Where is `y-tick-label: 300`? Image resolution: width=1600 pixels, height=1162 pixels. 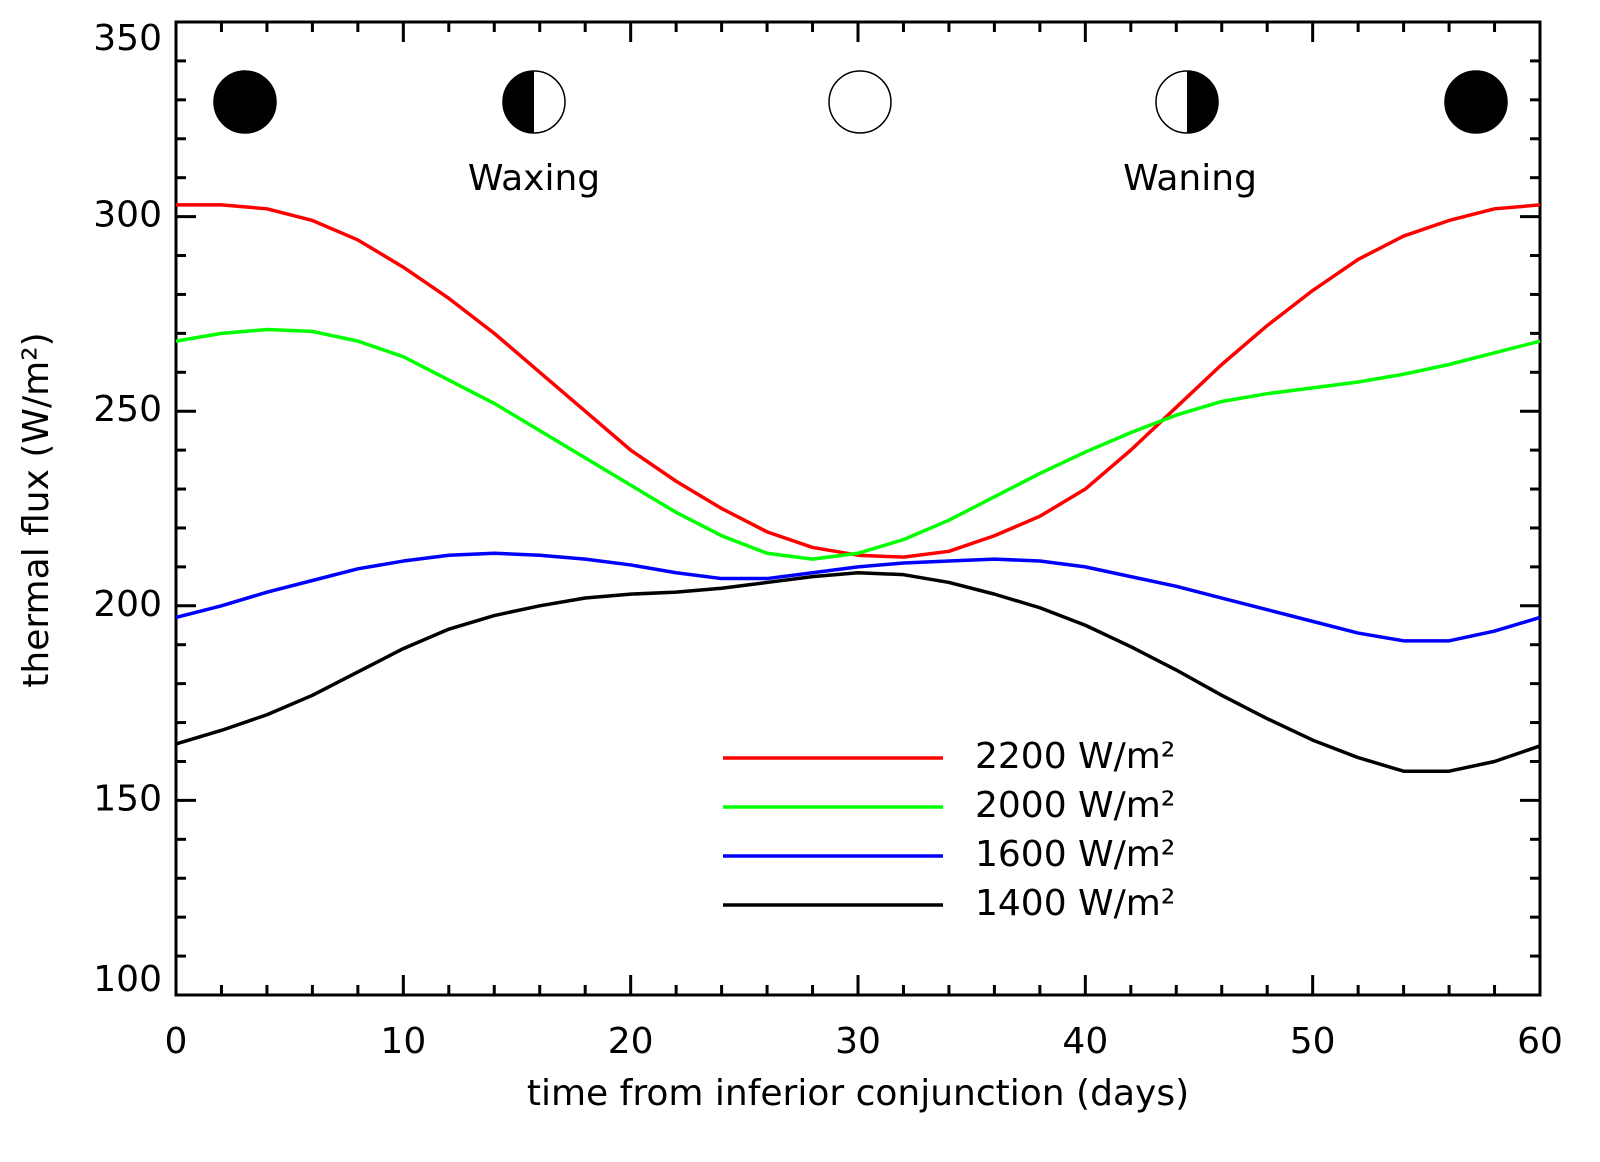
y-tick-label: 300 is located at coordinates (127, 215).